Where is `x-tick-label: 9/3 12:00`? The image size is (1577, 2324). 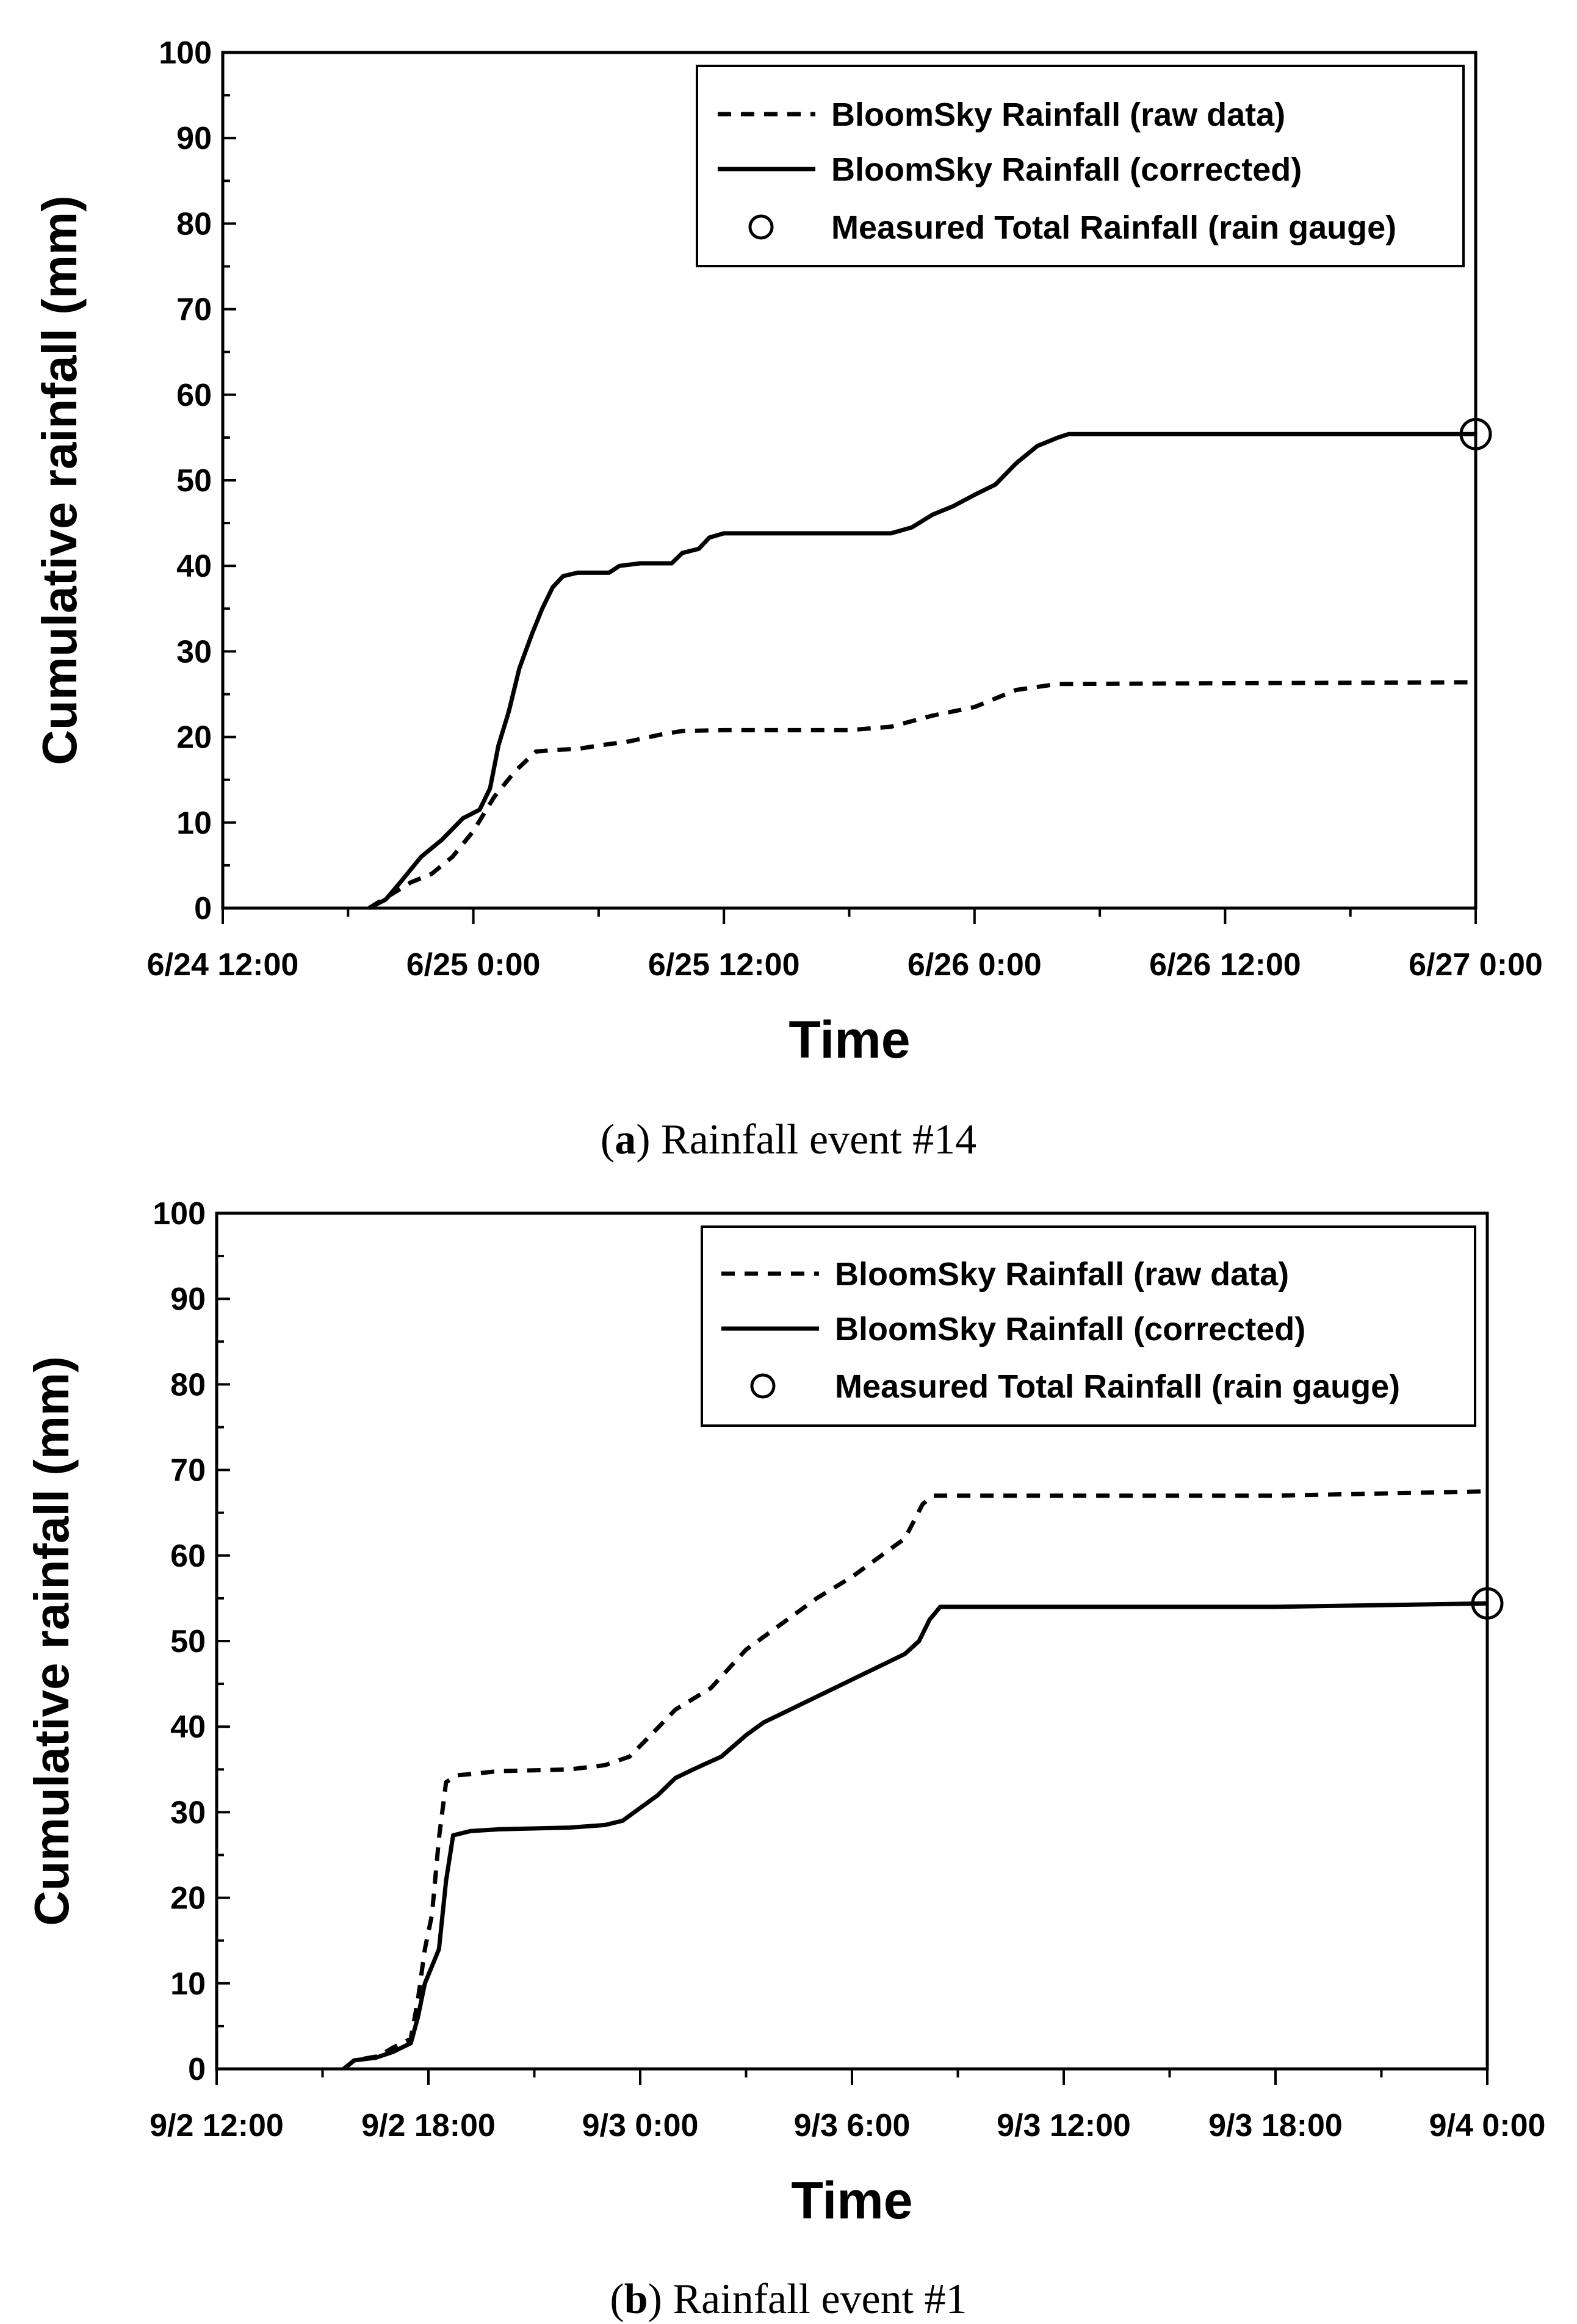
x-tick-label: 9/3 12:00 is located at coordinates (1064, 2125).